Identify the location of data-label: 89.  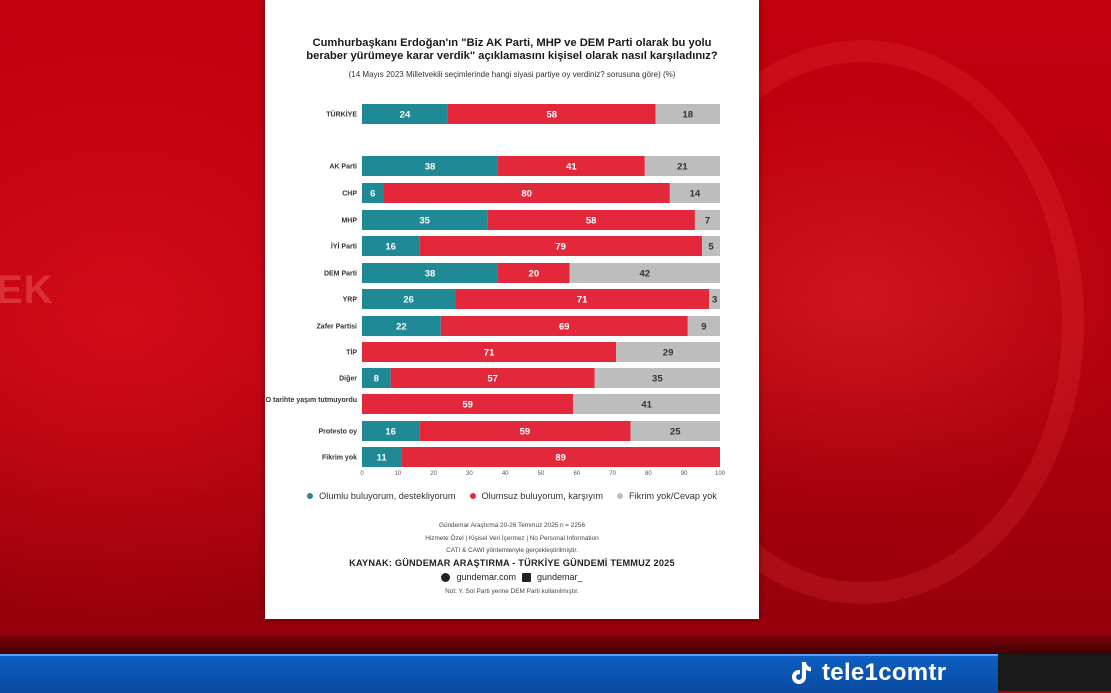
(560, 458).